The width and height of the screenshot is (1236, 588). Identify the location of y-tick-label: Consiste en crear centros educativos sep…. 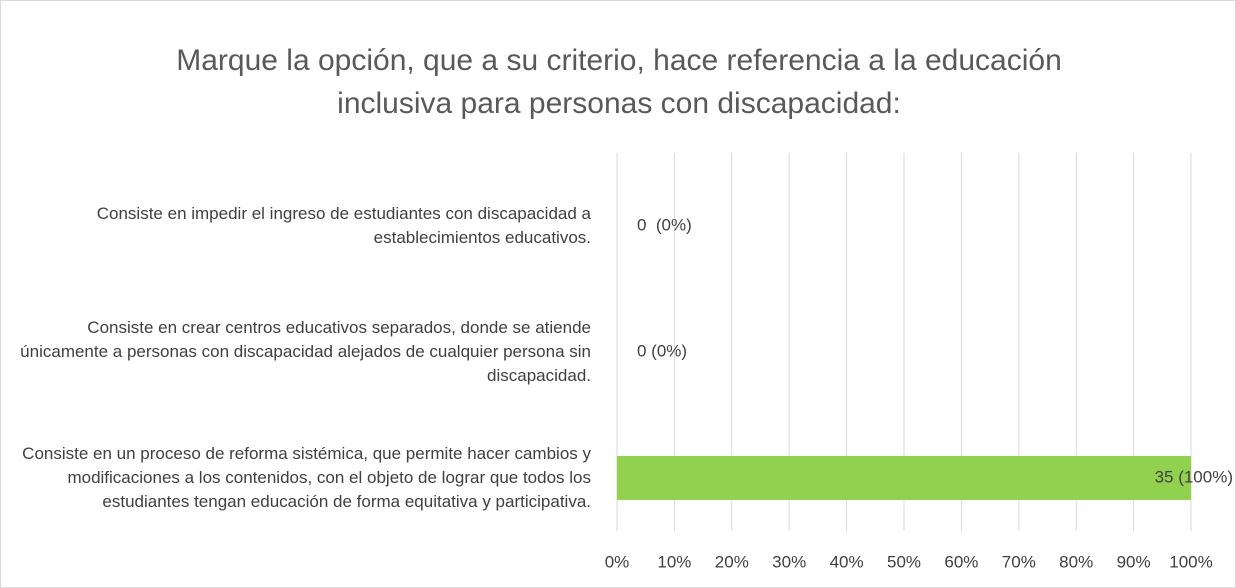
(305, 351).